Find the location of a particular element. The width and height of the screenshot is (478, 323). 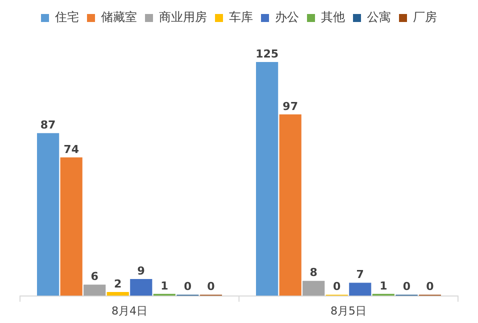

legend-label: 办公 is located at coordinates (287, 17).